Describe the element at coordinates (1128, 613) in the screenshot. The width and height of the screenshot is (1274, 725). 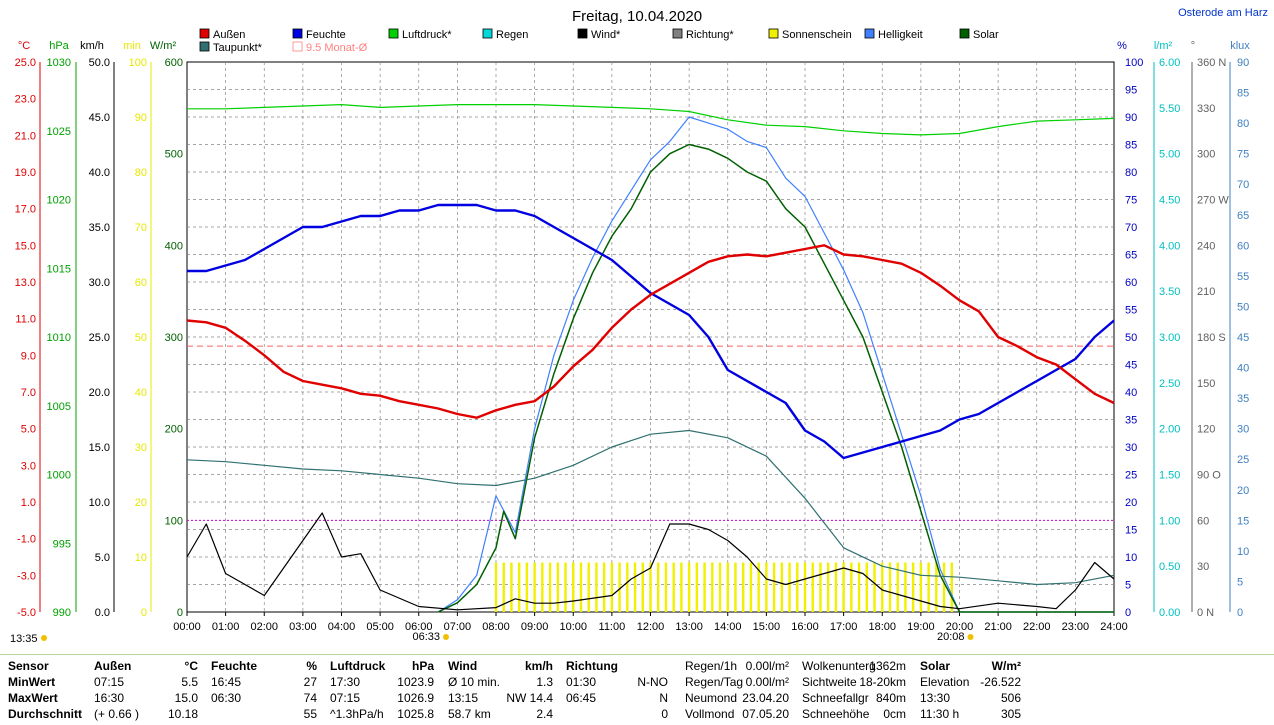
I see `humidity-axis-tick: 0` at that location.